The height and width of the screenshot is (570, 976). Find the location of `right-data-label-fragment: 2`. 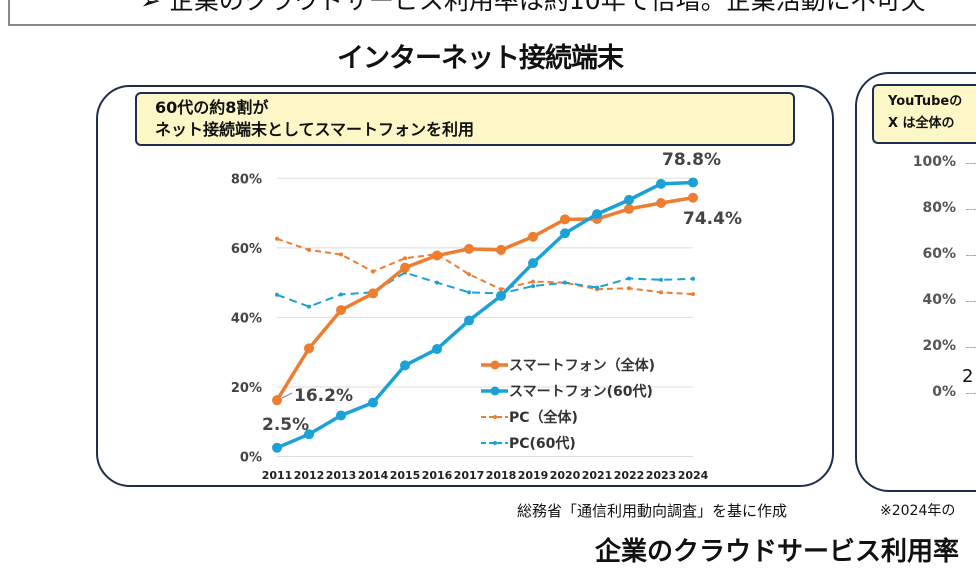

right-data-label-fragment: 2 is located at coordinates (968, 376).